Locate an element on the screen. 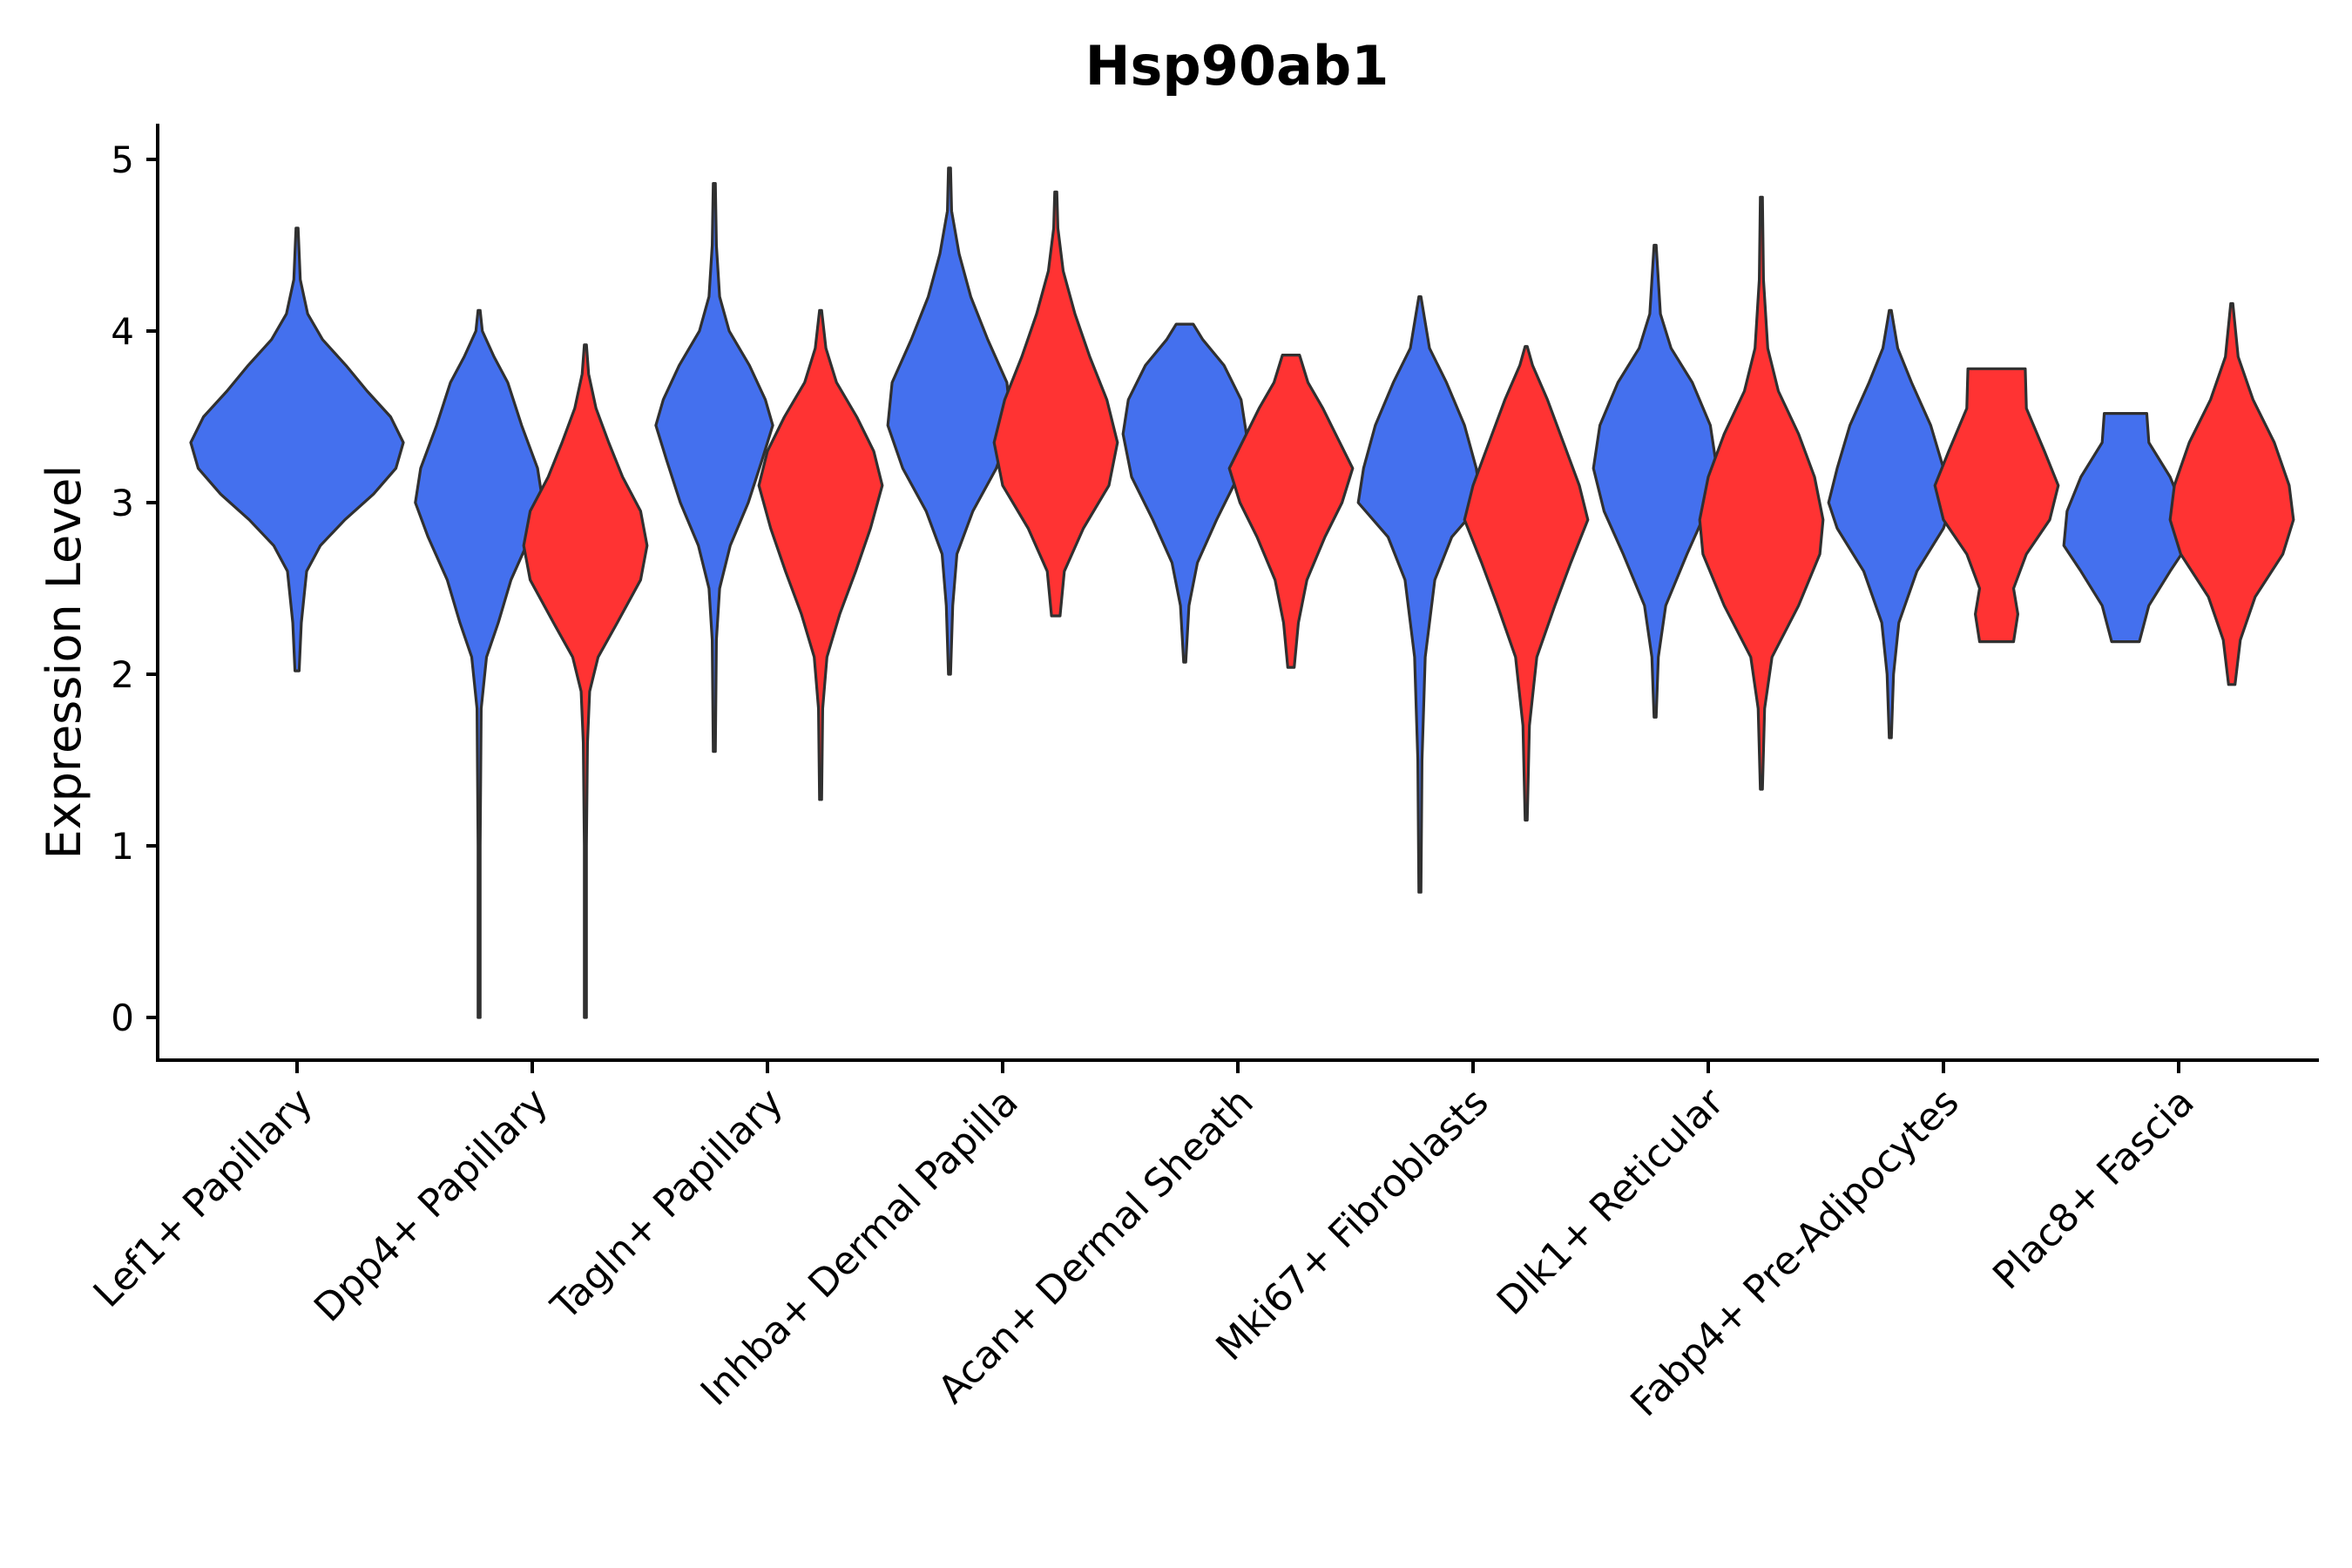 Image resolution: width=2352 pixels, height=1568 pixels. x-tick-label: Plac8+ Fascia is located at coordinates (2093, 1189).